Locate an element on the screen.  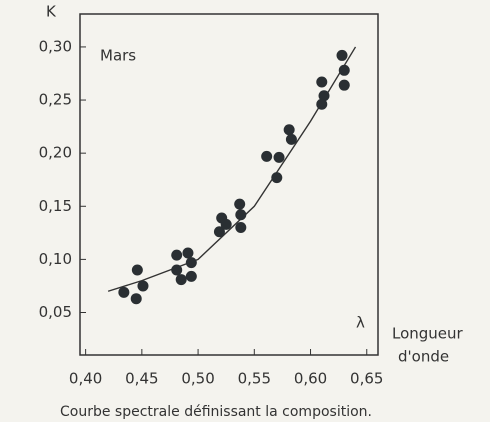
x-axis-label: d'onde is located at coordinates (423, 357).